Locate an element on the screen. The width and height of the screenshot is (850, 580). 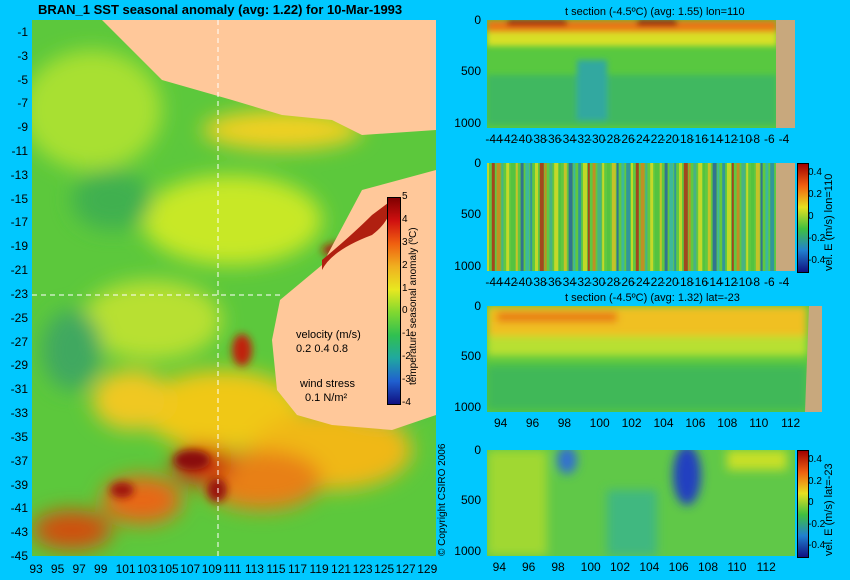
section-1-y-tick: 1000 is located at coordinates (467, 122).